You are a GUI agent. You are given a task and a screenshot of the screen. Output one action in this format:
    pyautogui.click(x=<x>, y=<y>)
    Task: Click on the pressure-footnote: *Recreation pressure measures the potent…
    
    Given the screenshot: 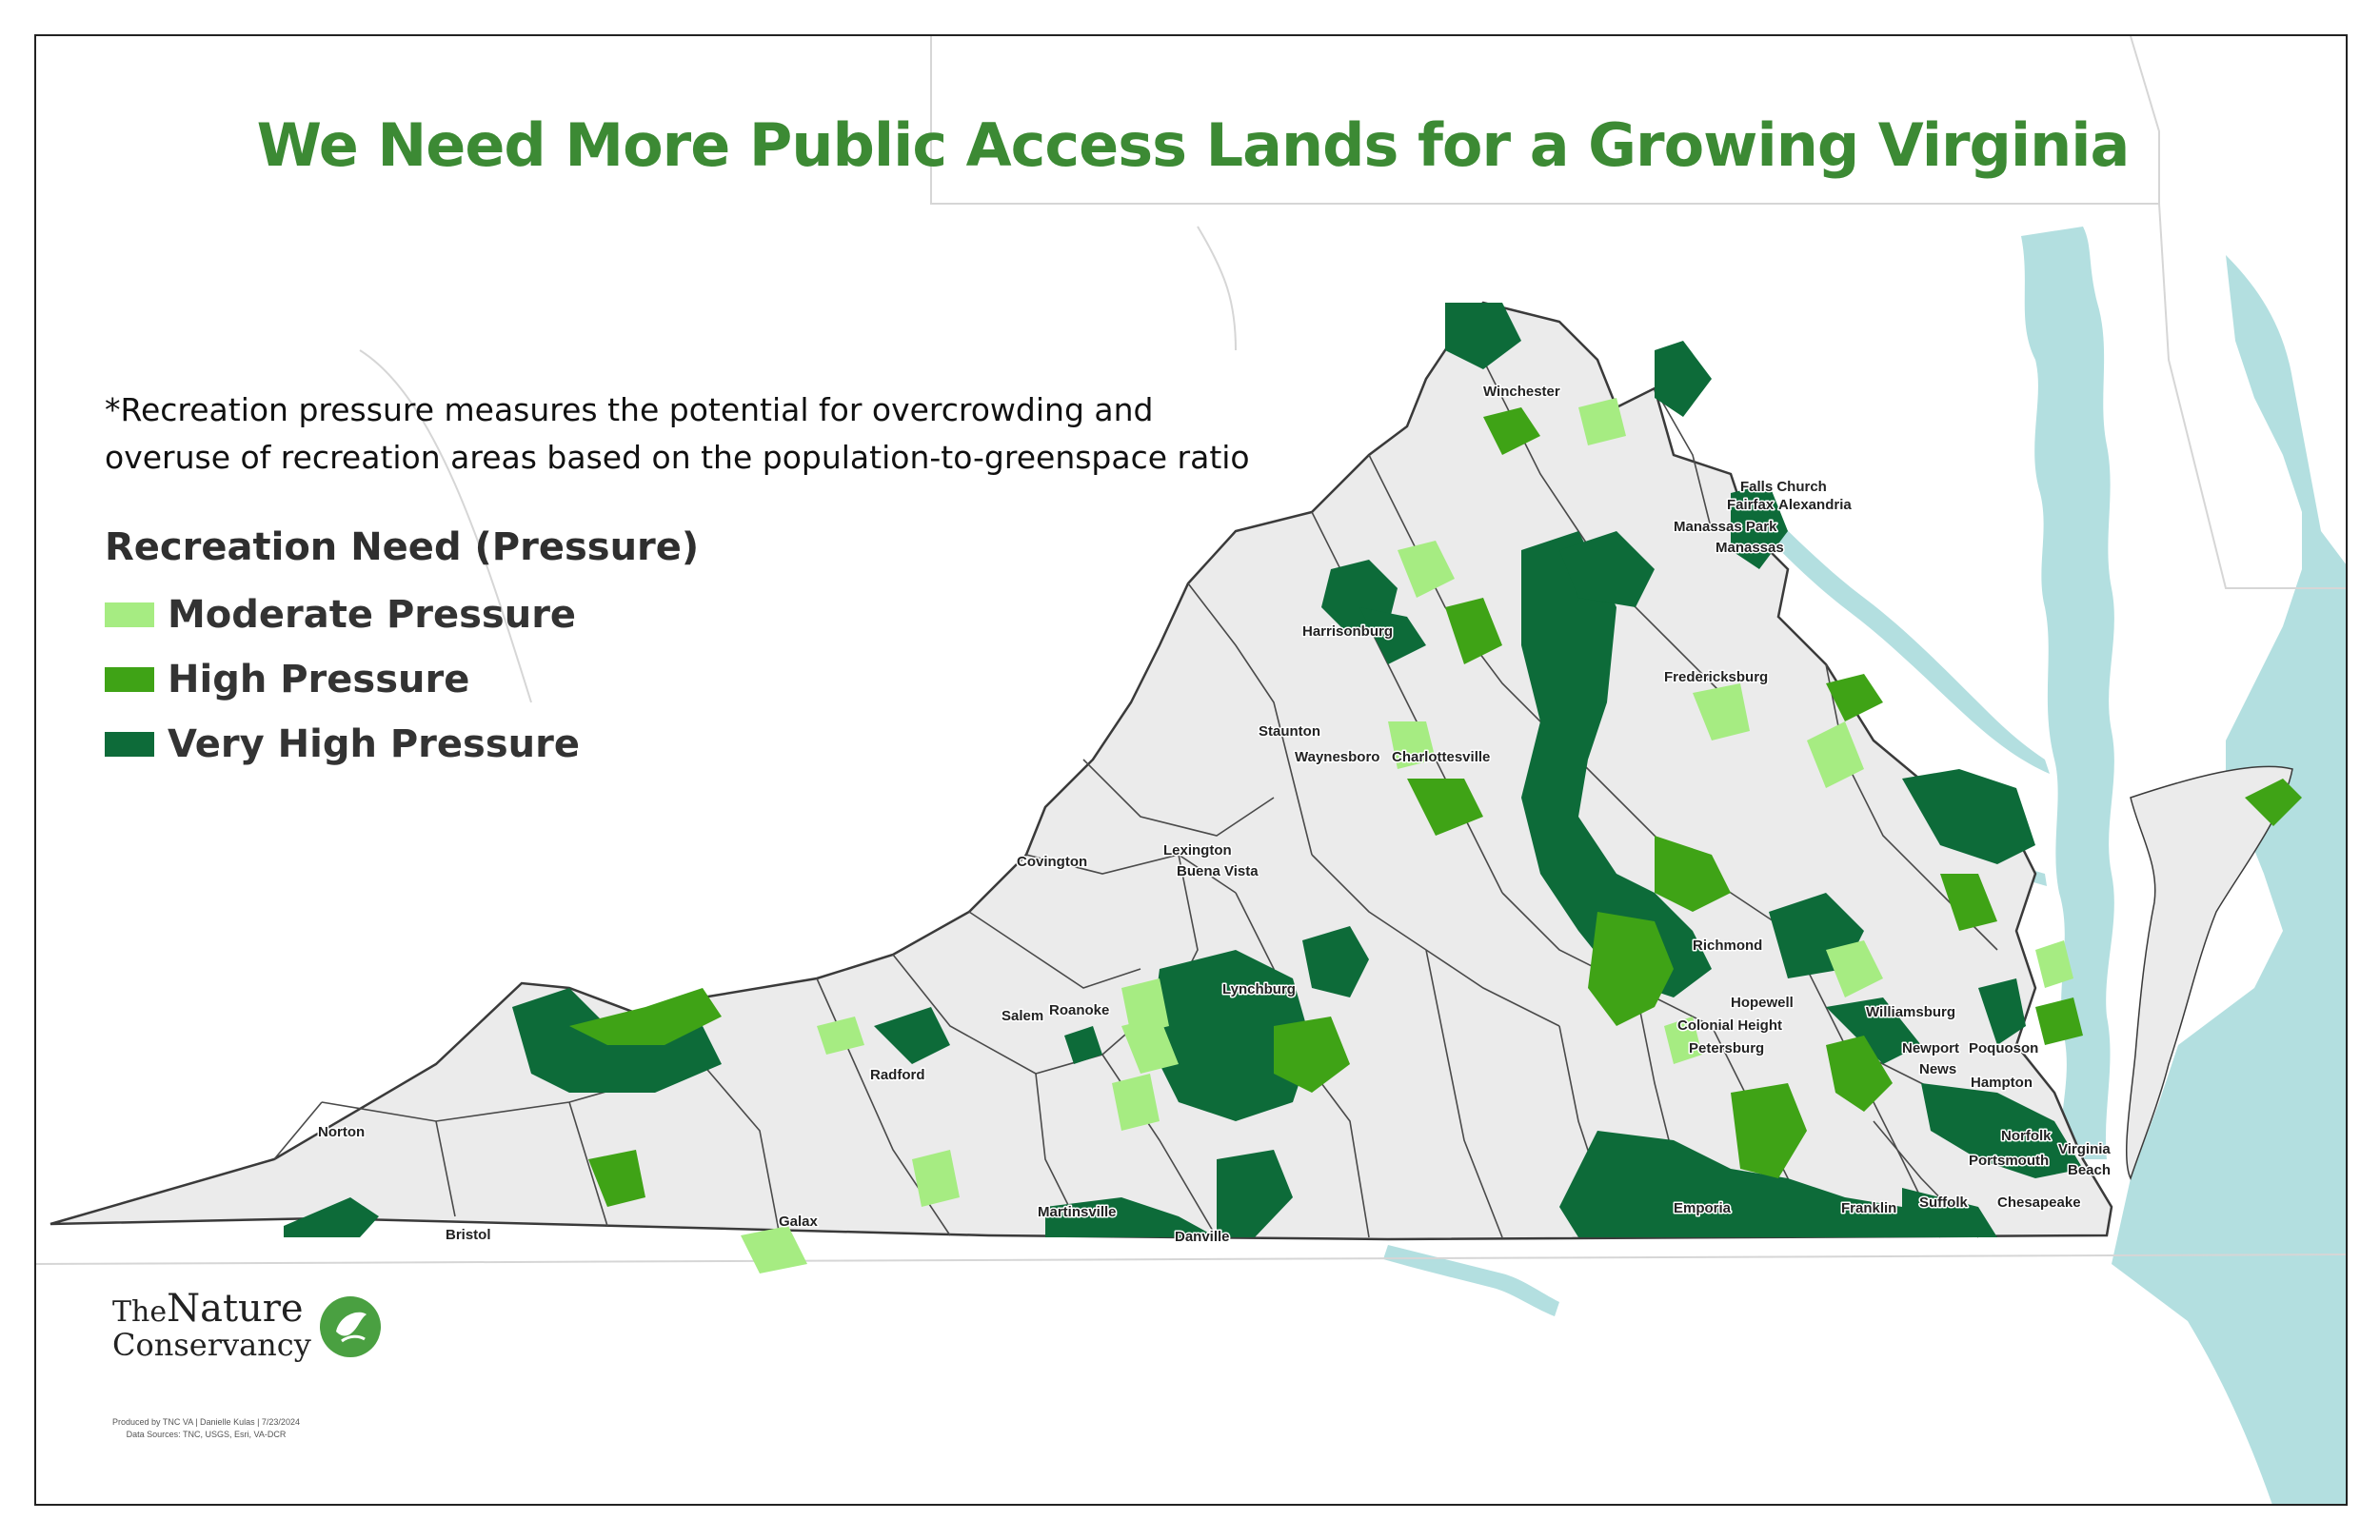 What is the action you would take?
    pyautogui.click(x=771, y=434)
    